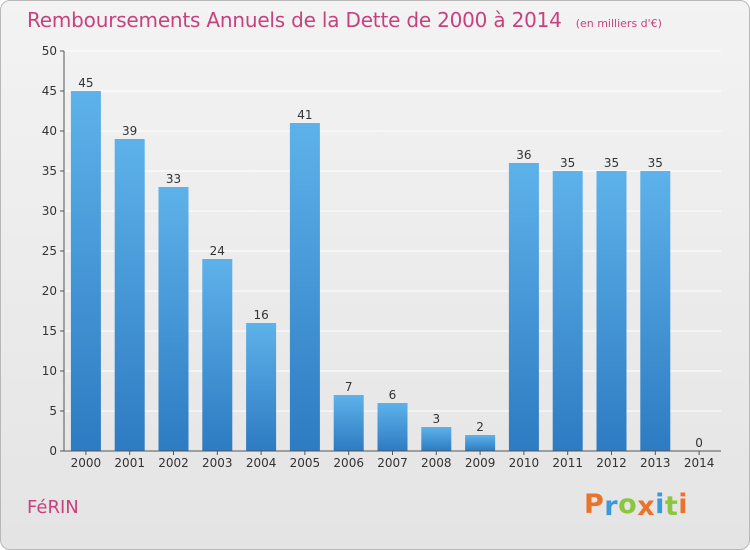  I want to click on x-tick-label: 2014, so click(699, 463).